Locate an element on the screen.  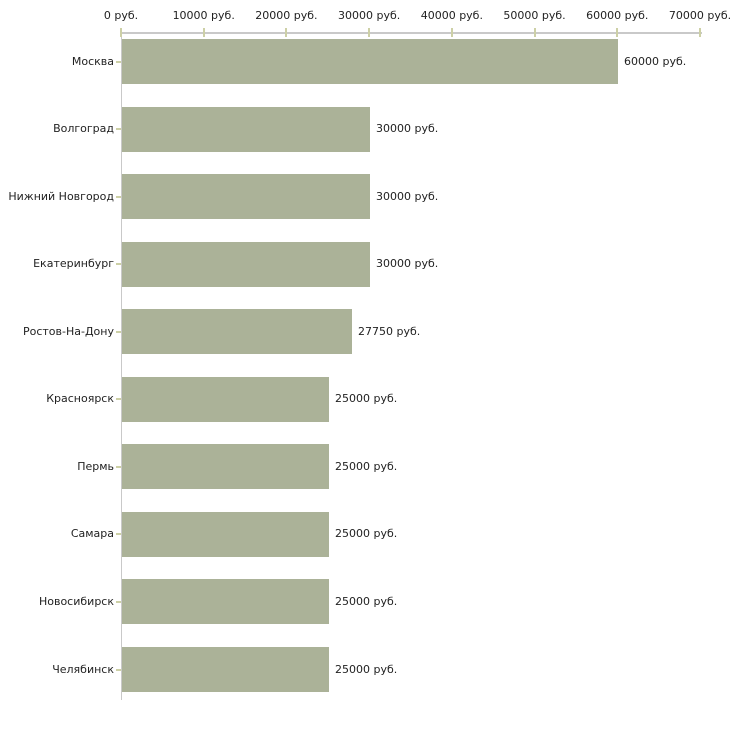
x-axis-tick-label: 50000 руб. is located at coordinates (534, 15).